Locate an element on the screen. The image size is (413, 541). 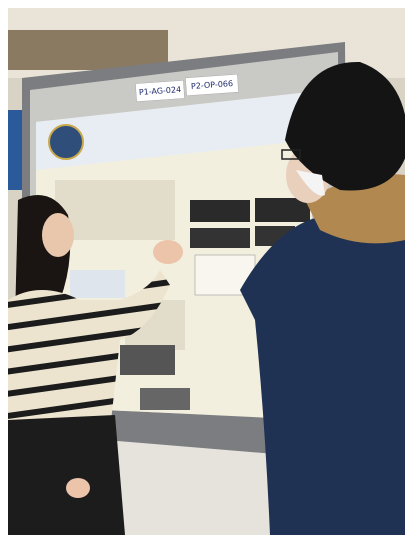
poster-logo is located at coordinates (66, 142).